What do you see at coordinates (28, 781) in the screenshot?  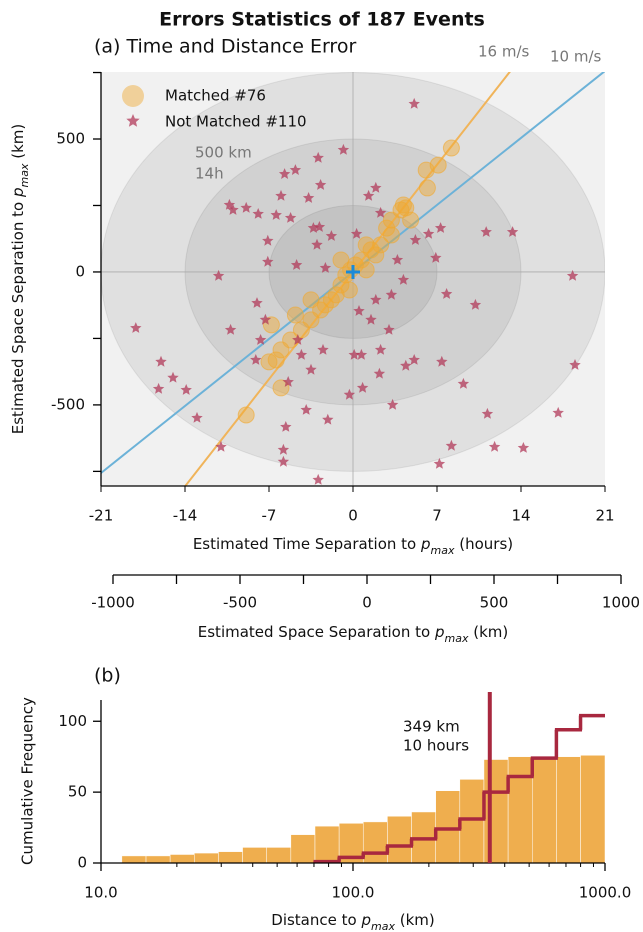 I see `y-axis-title: Cumulative Frequency` at bounding box center [28, 781].